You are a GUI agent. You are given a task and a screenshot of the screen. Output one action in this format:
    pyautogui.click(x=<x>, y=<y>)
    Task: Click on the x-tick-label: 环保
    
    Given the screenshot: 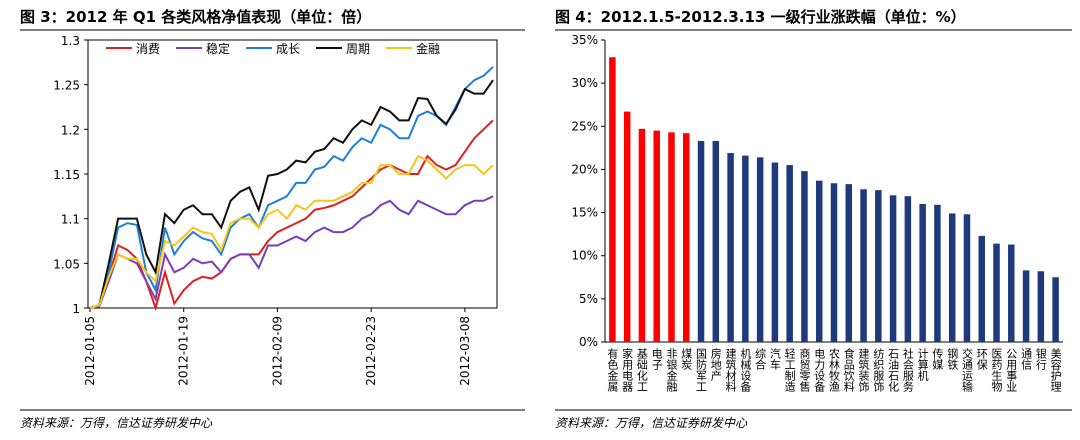 What is the action you would take?
    pyautogui.click(x=981, y=359)
    